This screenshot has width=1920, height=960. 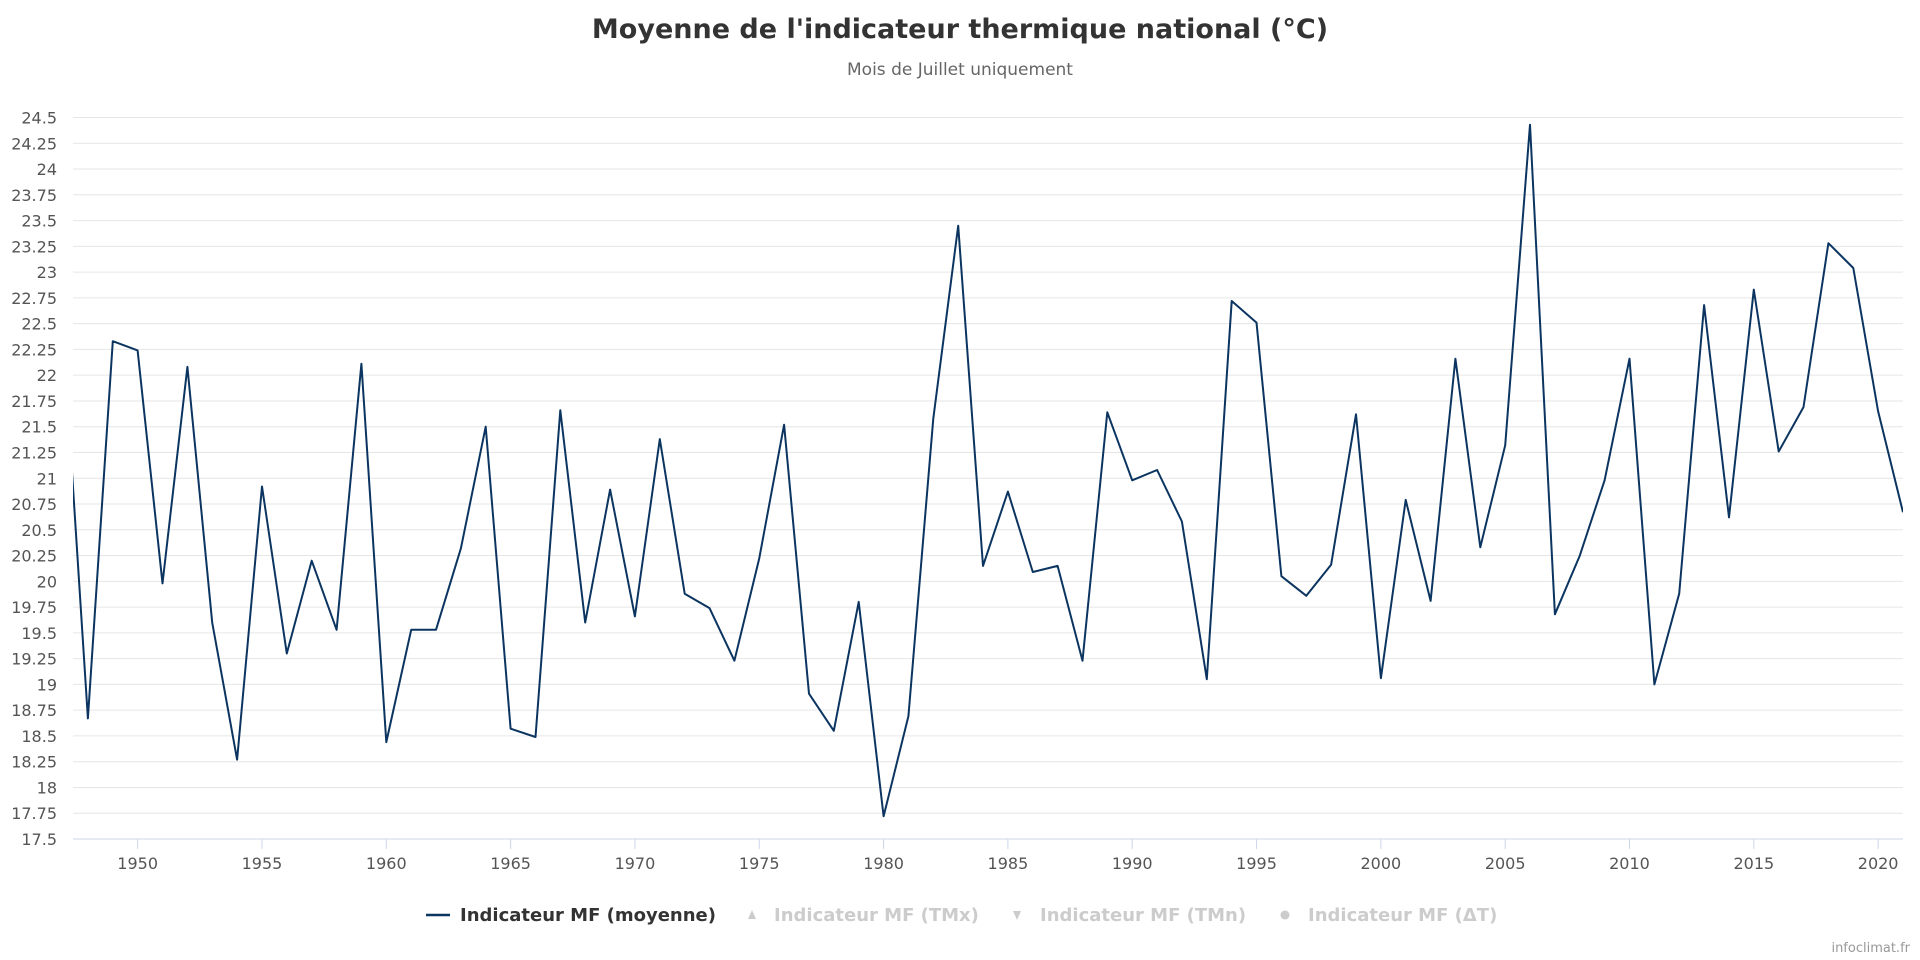 What do you see at coordinates (34, 452) in the screenshot?
I see `y-tick-label: 21.25` at bounding box center [34, 452].